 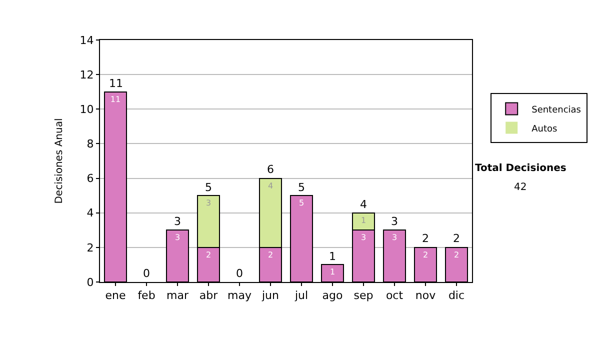 I want to click on y-tick-label: 12, so click(x=87, y=75).